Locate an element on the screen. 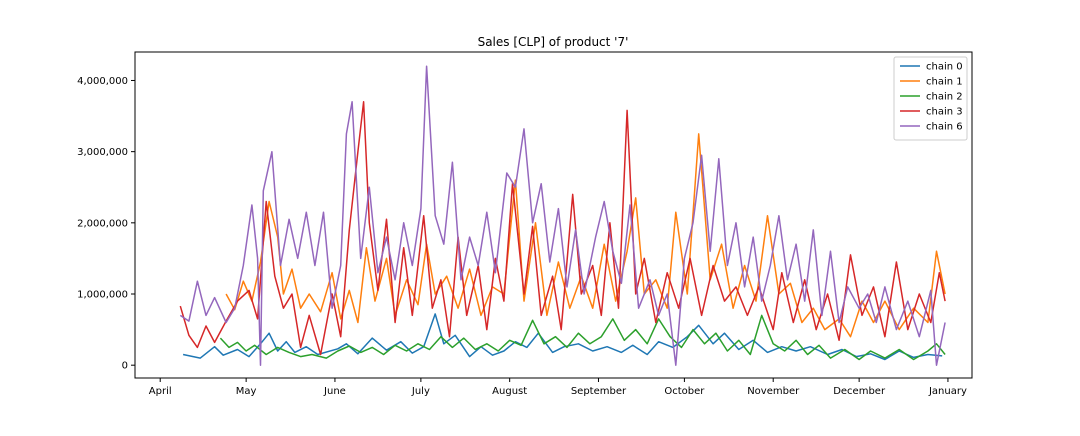  x-tick-label: December is located at coordinates (859, 391).